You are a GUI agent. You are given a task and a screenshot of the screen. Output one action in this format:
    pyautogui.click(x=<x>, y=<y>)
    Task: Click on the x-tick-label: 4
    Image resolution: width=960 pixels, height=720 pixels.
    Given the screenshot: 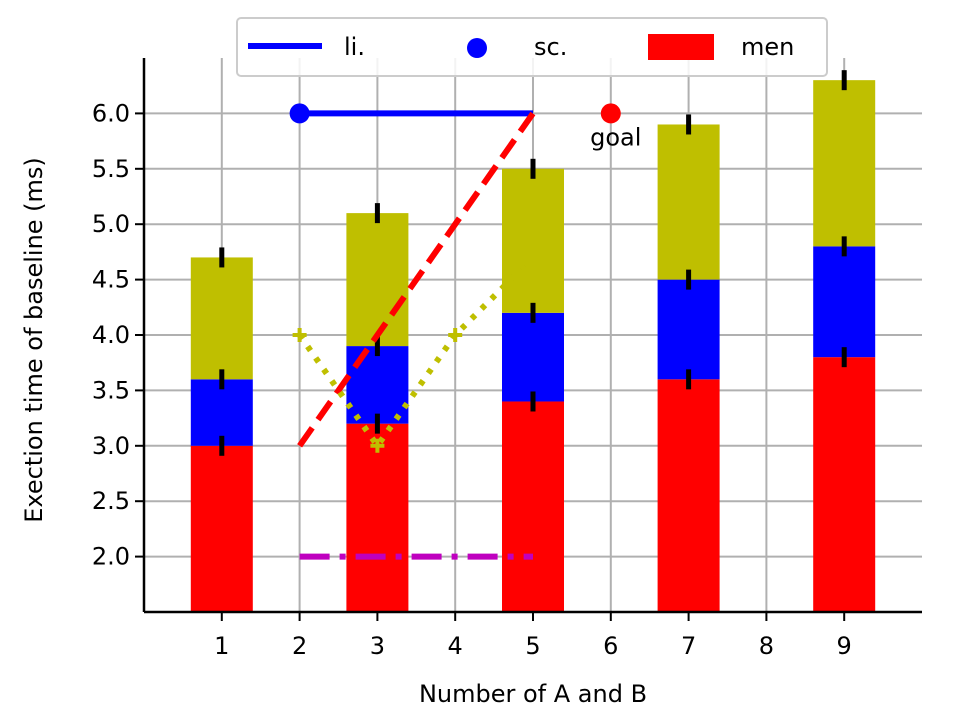 What is the action you would take?
    pyautogui.click(x=455, y=646)
    